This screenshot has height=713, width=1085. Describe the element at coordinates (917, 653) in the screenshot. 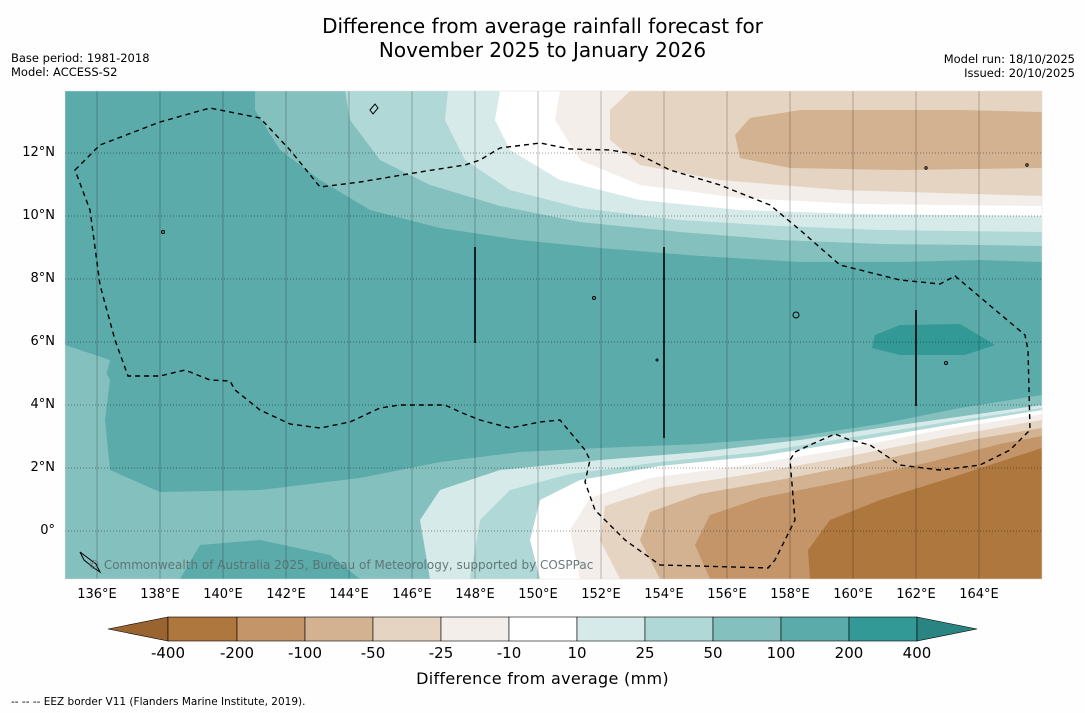

I see `colorbar-tick: 400` at that location.